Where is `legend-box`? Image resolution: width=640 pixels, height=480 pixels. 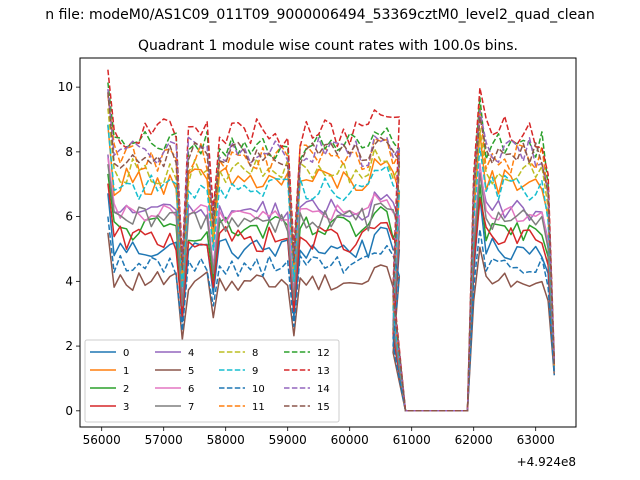
legend-box is located at coordinates (212, 381).